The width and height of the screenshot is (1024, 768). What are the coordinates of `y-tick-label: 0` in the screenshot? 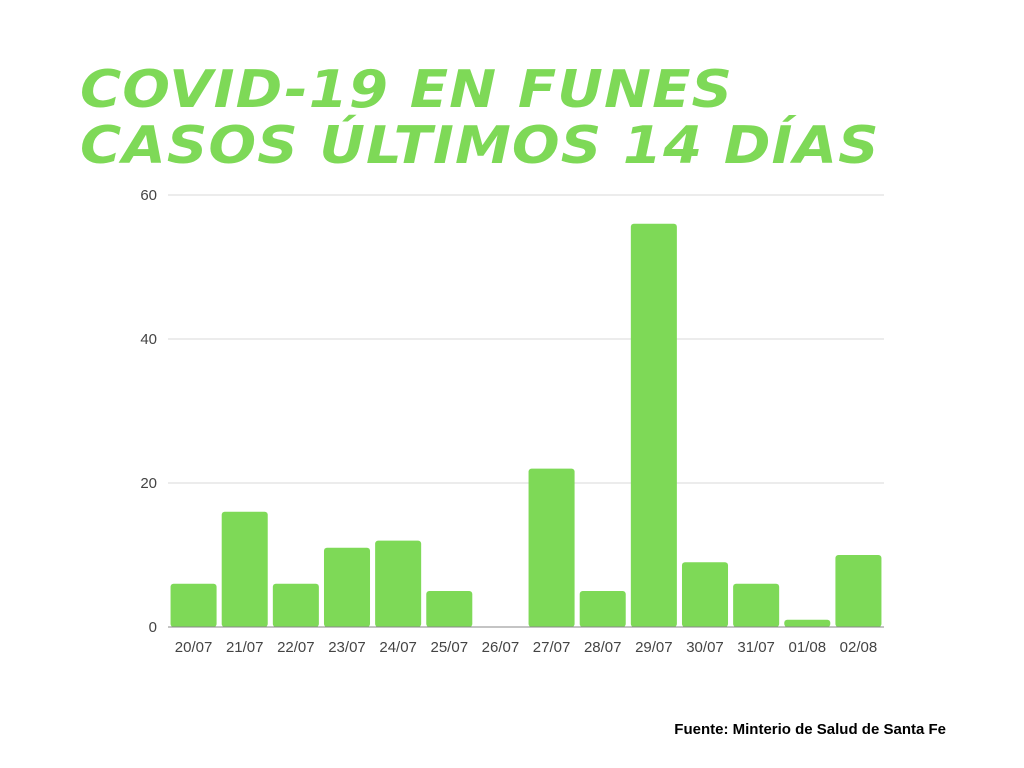 It's located at (153, 627).